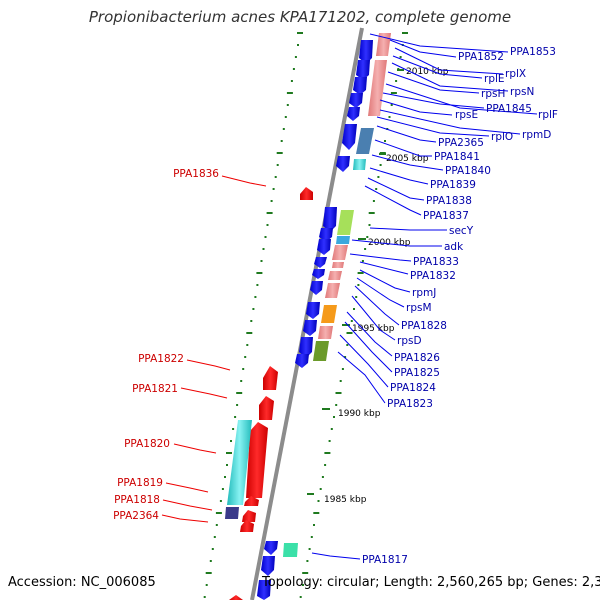  What do you see at coordinates (433, 276) in the screenshot?
I see `gene-label: PPA1832` at bounding box center [433, 276].